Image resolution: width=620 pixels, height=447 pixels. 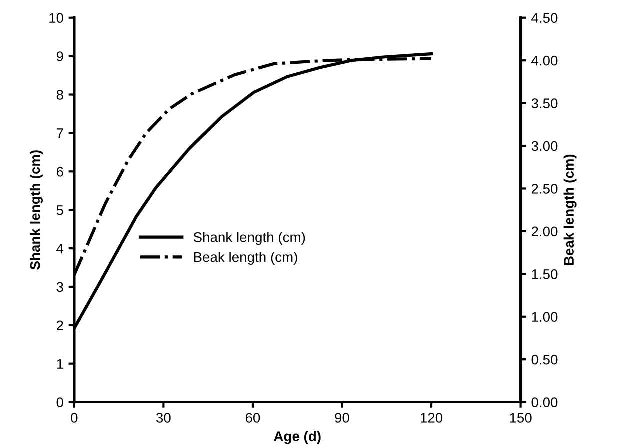 I want to click on y2-tick-label: 2.50, so click(x=545, y=189).